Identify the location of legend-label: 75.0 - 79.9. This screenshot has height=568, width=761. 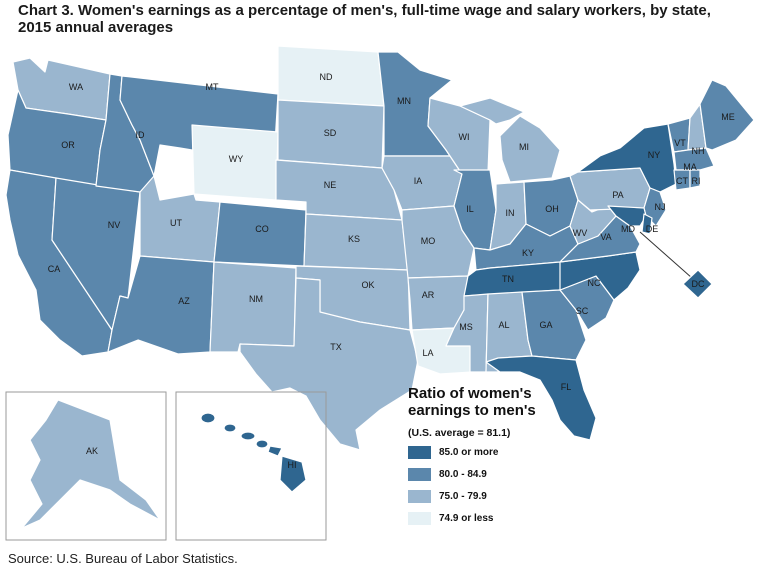
(463, 496).